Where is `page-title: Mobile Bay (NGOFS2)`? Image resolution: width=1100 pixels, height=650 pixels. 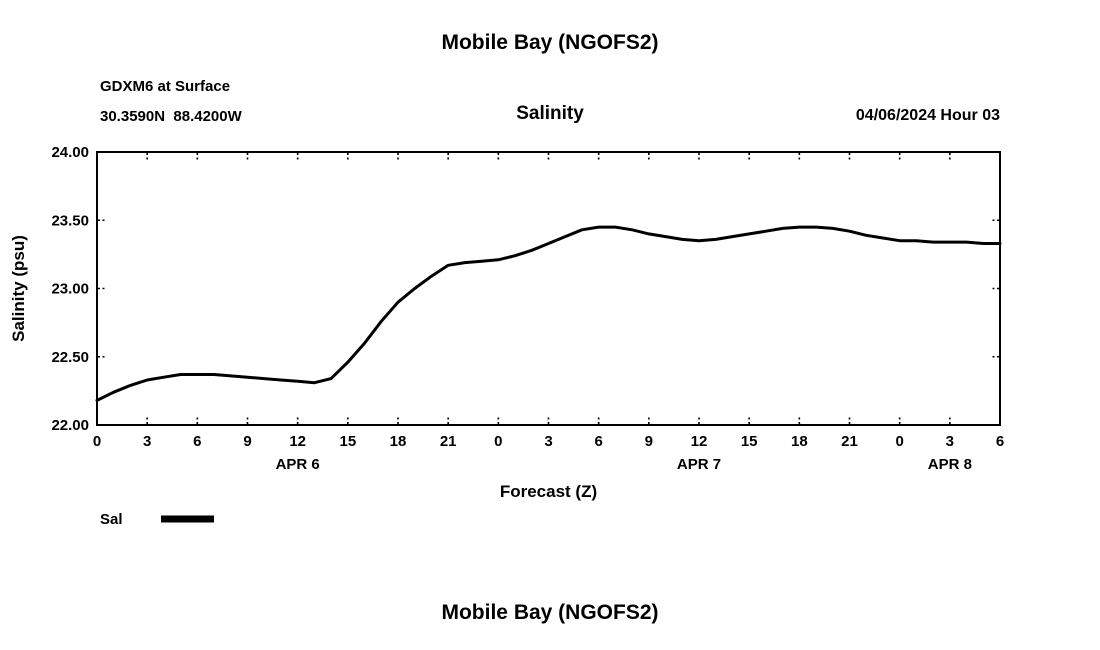 page-title: Mobile Bay (NGOFS2) is located at coordinates (550, 42).